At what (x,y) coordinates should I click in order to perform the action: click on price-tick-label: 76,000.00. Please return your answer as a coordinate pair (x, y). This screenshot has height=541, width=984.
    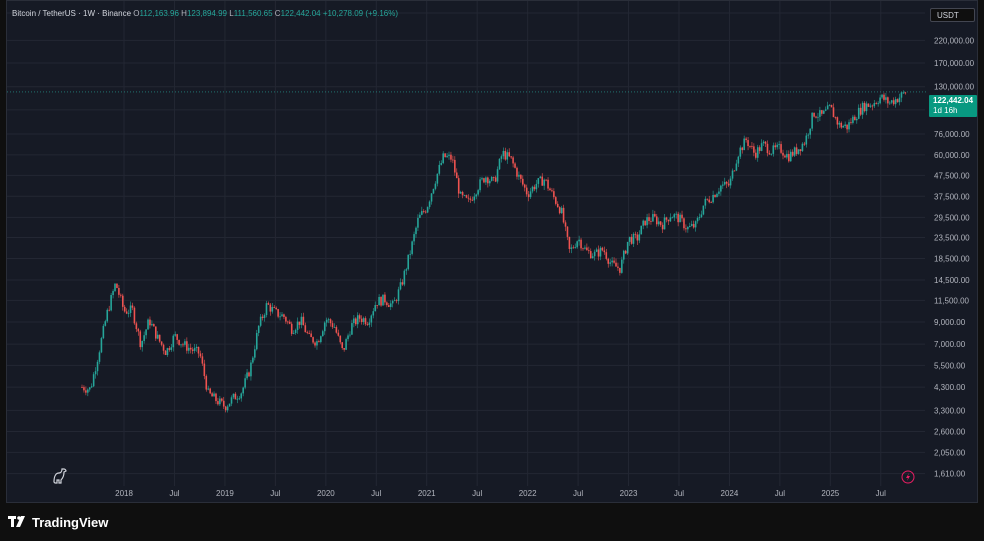
    Looking at the image, I should click on (952, 134).